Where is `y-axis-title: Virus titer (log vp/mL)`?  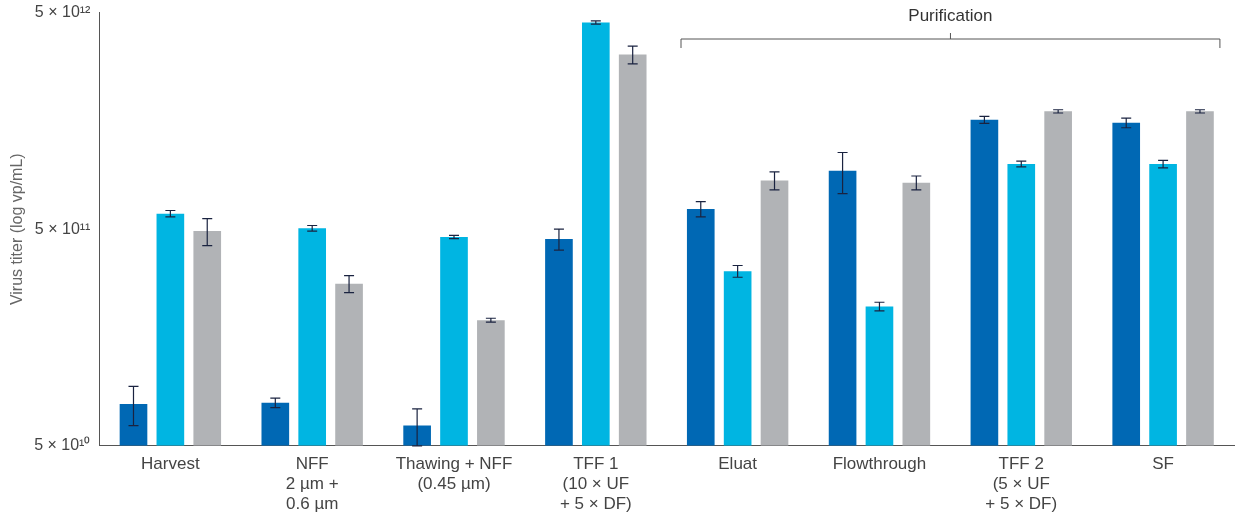 y-axis-title: Virus titer (log vp/mL) is located at coordinates (17, 229).